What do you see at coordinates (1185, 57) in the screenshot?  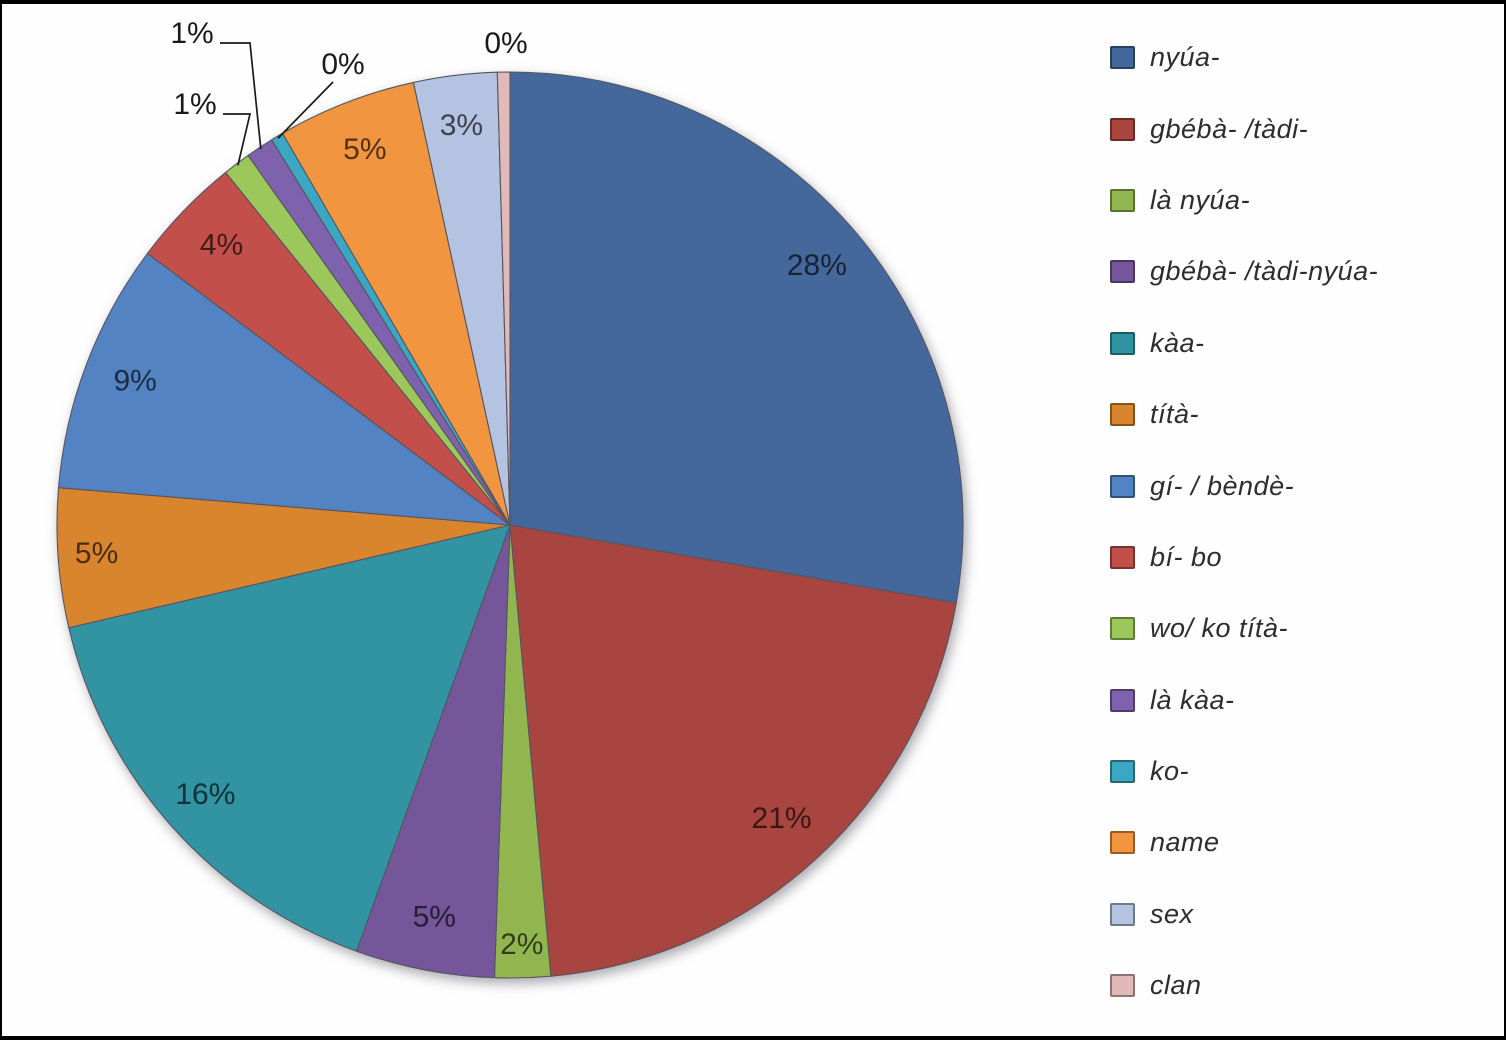 I see `legend-label: nyúa-` at bounding box center [1185, 57].